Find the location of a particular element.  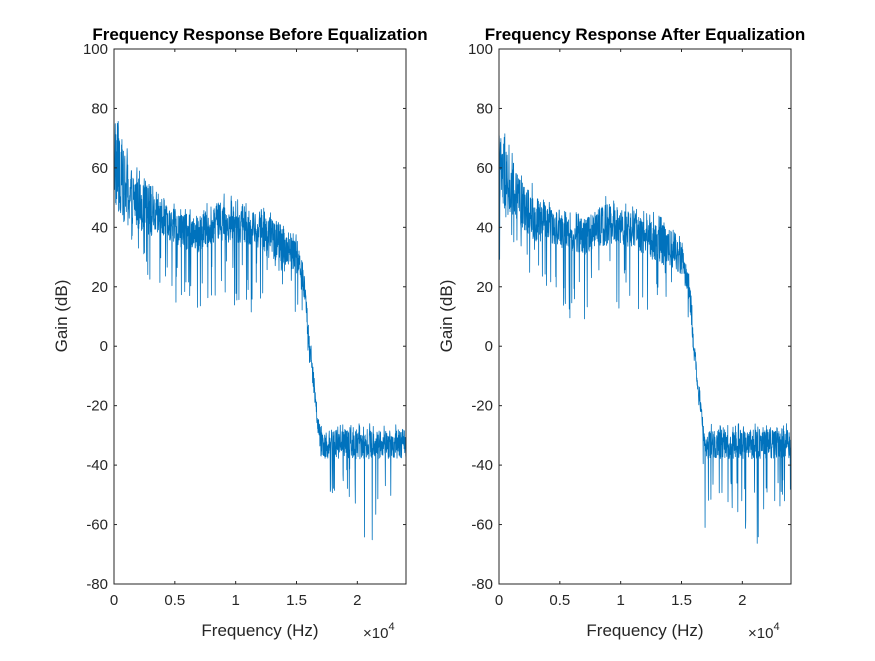

chart-title: Frequency Response Before Equalization is located at coordinates (259, 34).